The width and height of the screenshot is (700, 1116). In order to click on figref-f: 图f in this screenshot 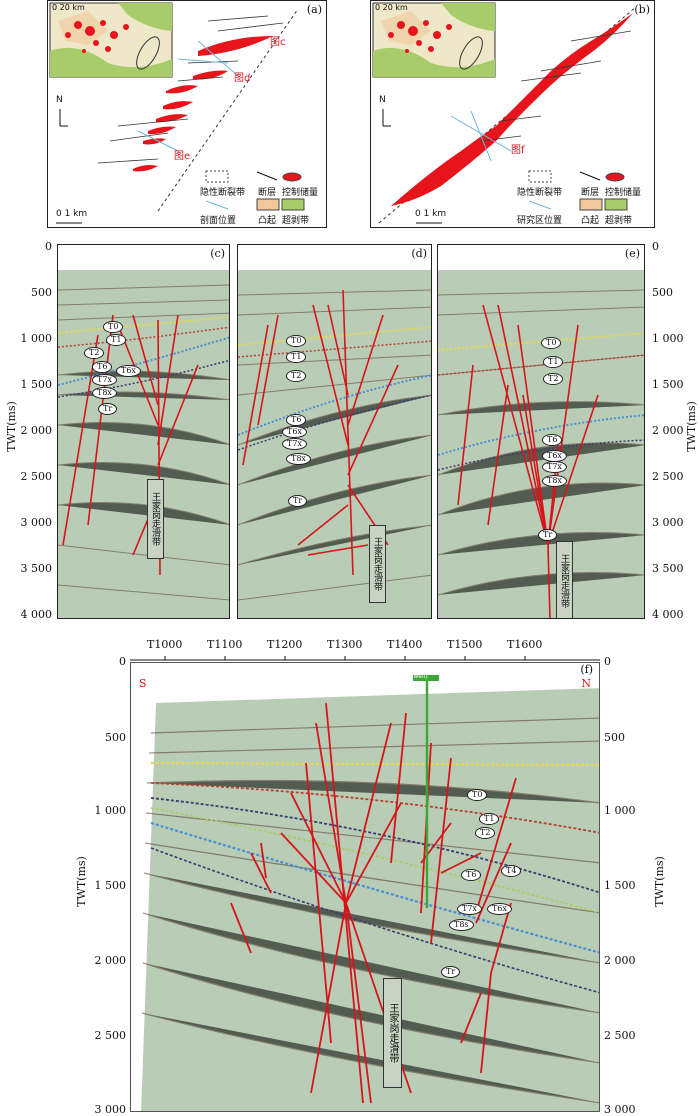, I will do `click(518, 150)`.